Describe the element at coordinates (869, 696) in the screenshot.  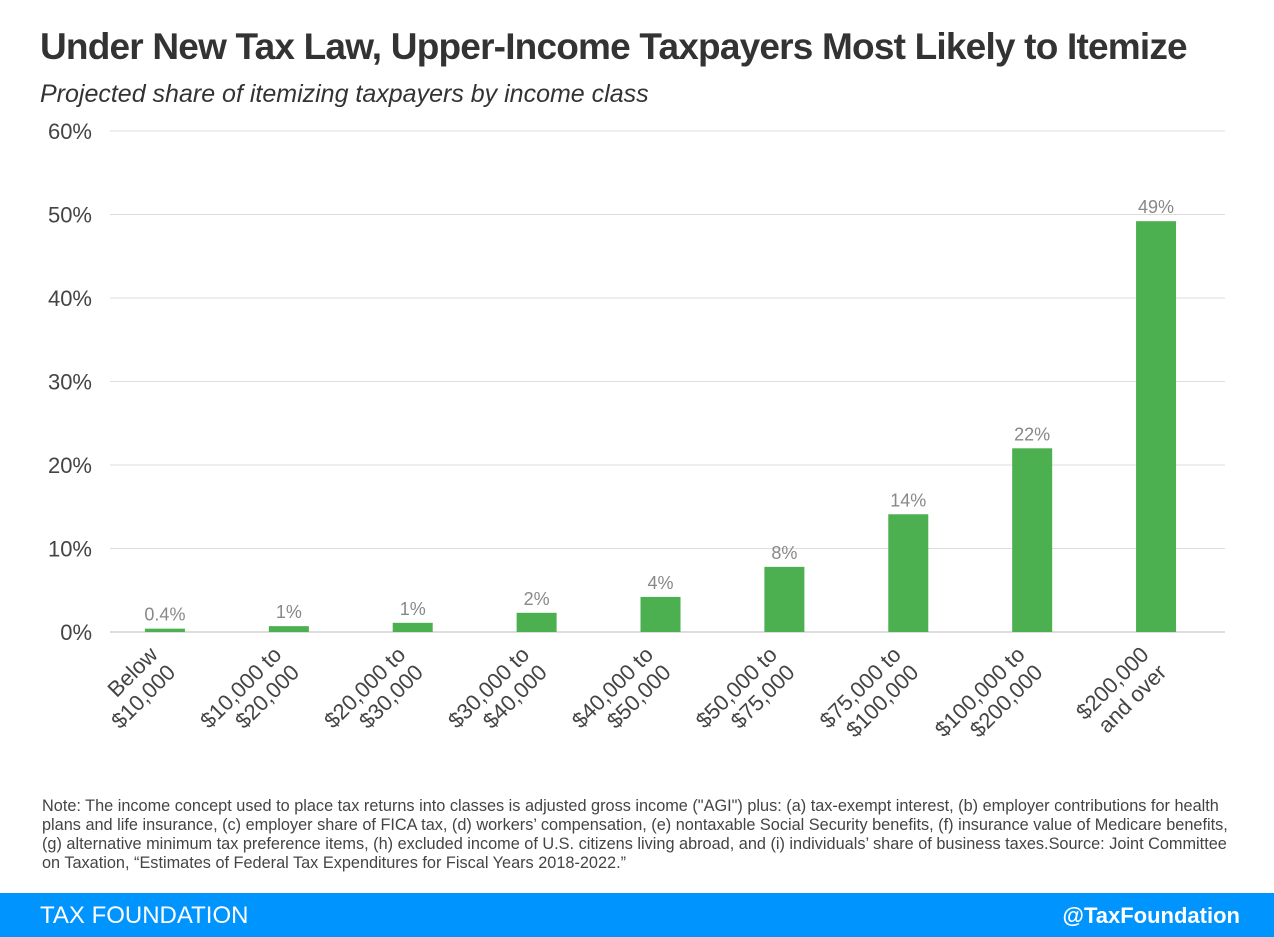
I see `x-tick-label: $75,000 to$100,000` at that location.